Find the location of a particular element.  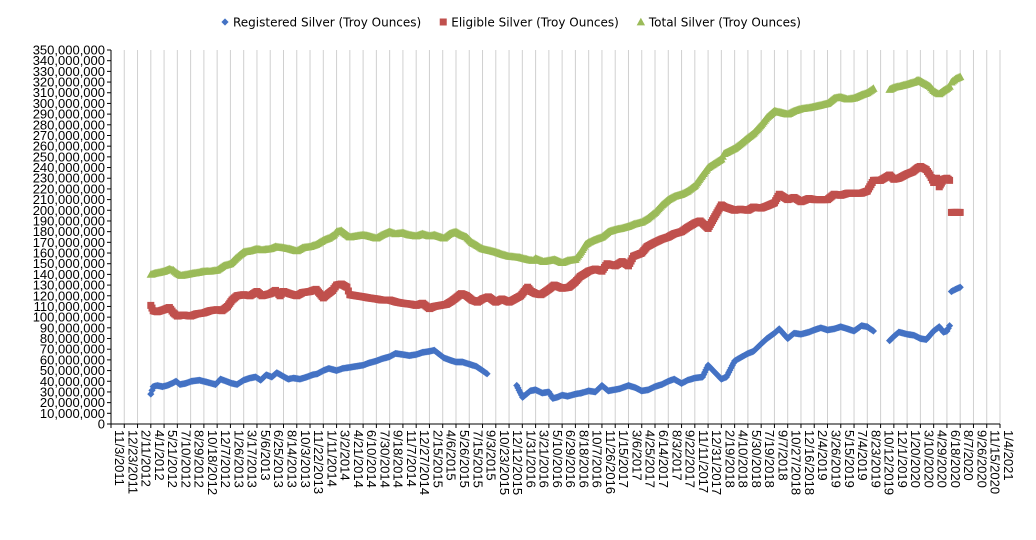

x-tick-label: 3/6/2017 is located at coordinates (636, 455).